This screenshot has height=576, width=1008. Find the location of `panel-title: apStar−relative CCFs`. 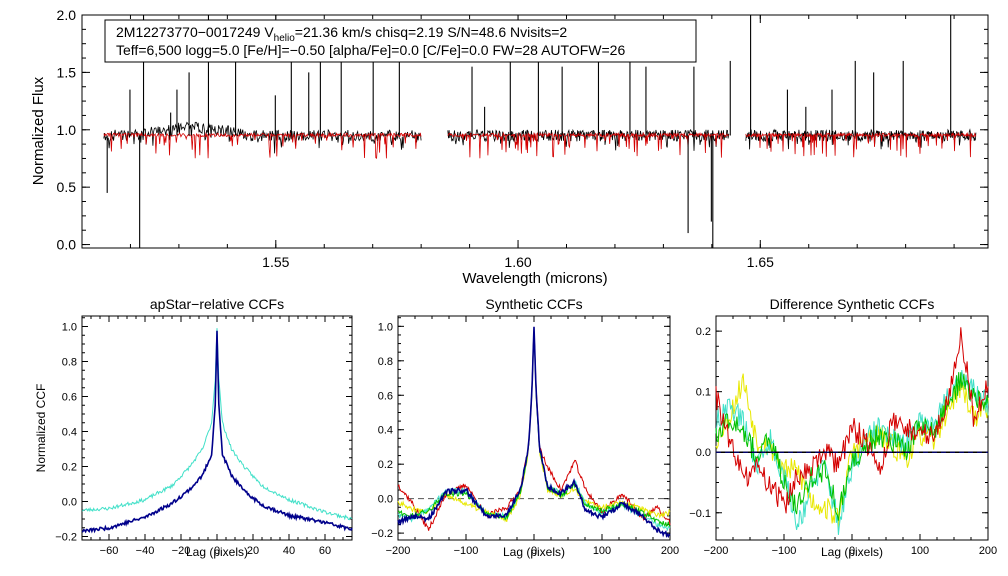

panel-title: apStar−relative CCFs is located at coordinates (217, 304).